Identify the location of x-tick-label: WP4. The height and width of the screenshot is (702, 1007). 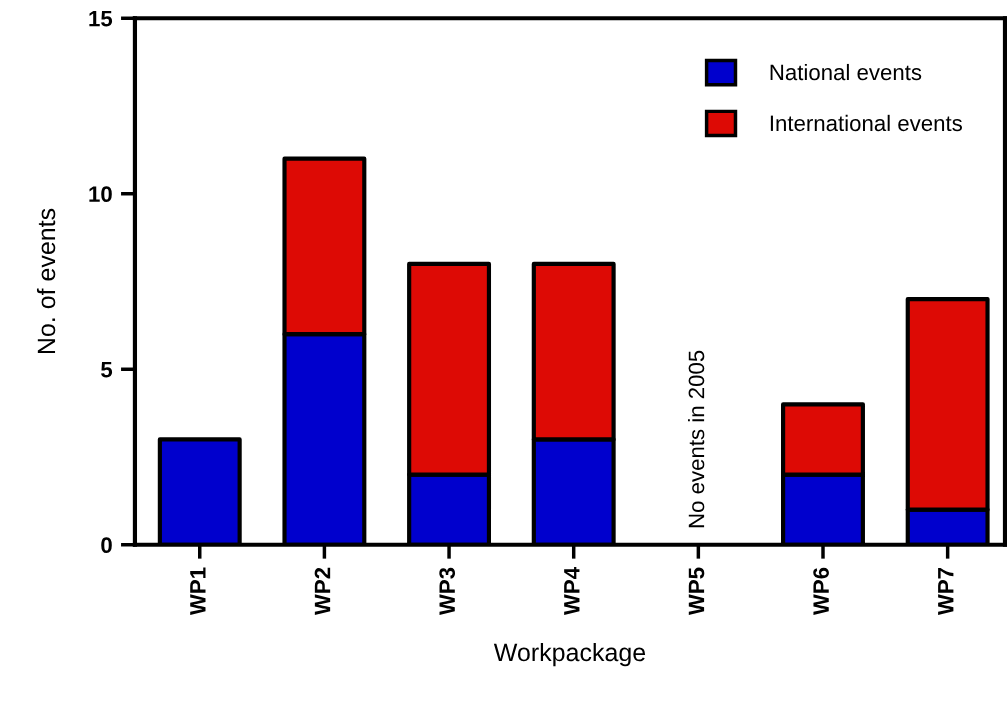
(572, 591).